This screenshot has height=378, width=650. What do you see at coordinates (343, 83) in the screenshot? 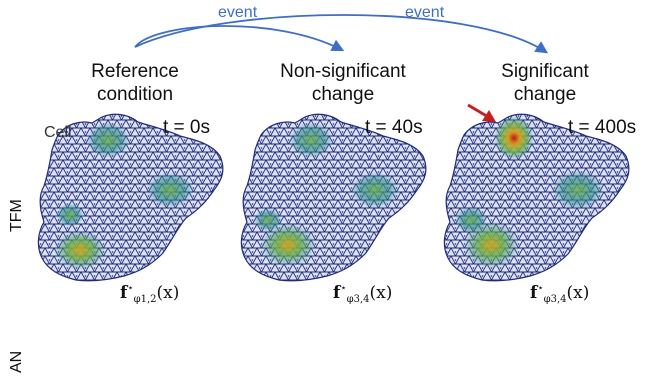
I see `header-nonsignificant: Non-significant change` at bounding box center [343, 83].